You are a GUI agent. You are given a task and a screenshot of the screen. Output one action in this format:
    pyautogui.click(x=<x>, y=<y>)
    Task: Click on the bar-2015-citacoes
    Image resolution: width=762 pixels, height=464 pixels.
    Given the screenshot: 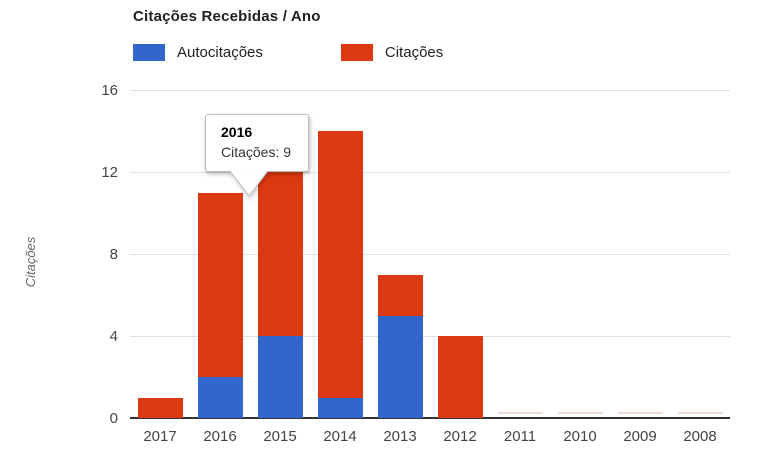 What is the action you would take?
    pyautogui.click(x=280, y=254)
    